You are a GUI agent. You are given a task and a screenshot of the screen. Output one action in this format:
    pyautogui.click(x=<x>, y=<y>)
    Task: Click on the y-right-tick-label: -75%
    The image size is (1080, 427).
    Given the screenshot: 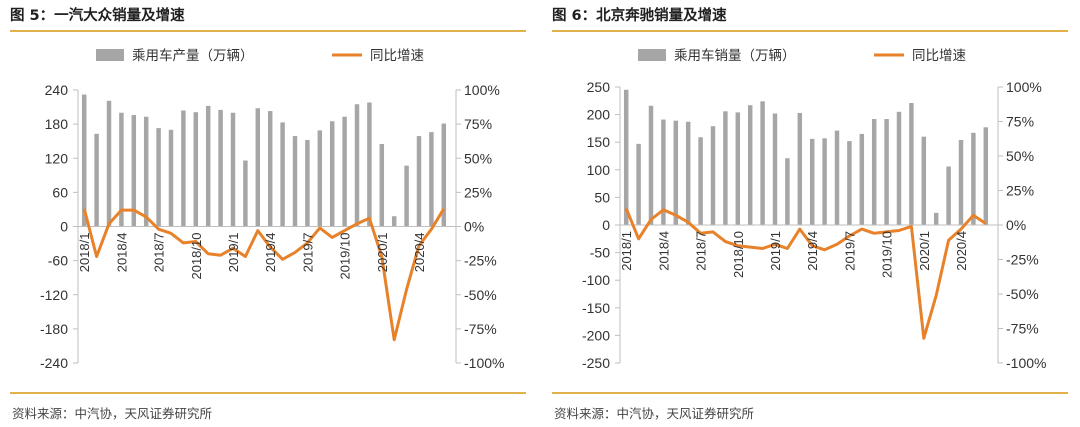 What is the action you would take?
    pyautogui.click(x=480, y=329)
    